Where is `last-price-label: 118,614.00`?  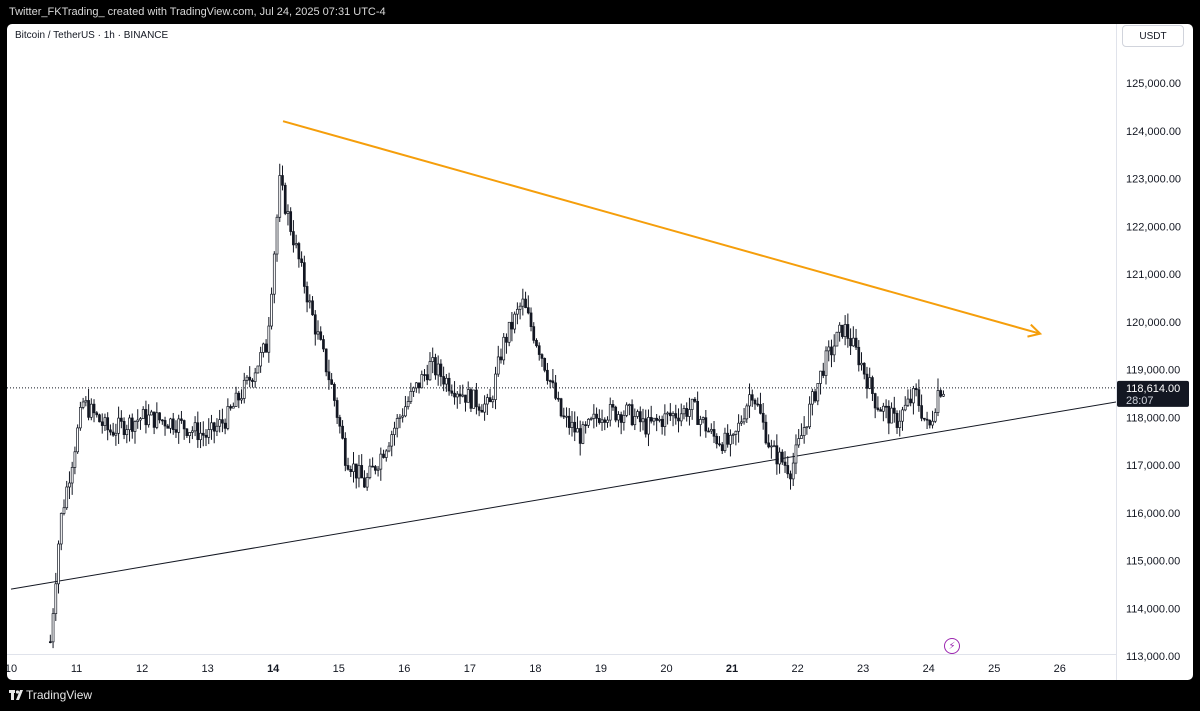
last-price-label: 118,614.00 is located at coordinates (1153, 389).